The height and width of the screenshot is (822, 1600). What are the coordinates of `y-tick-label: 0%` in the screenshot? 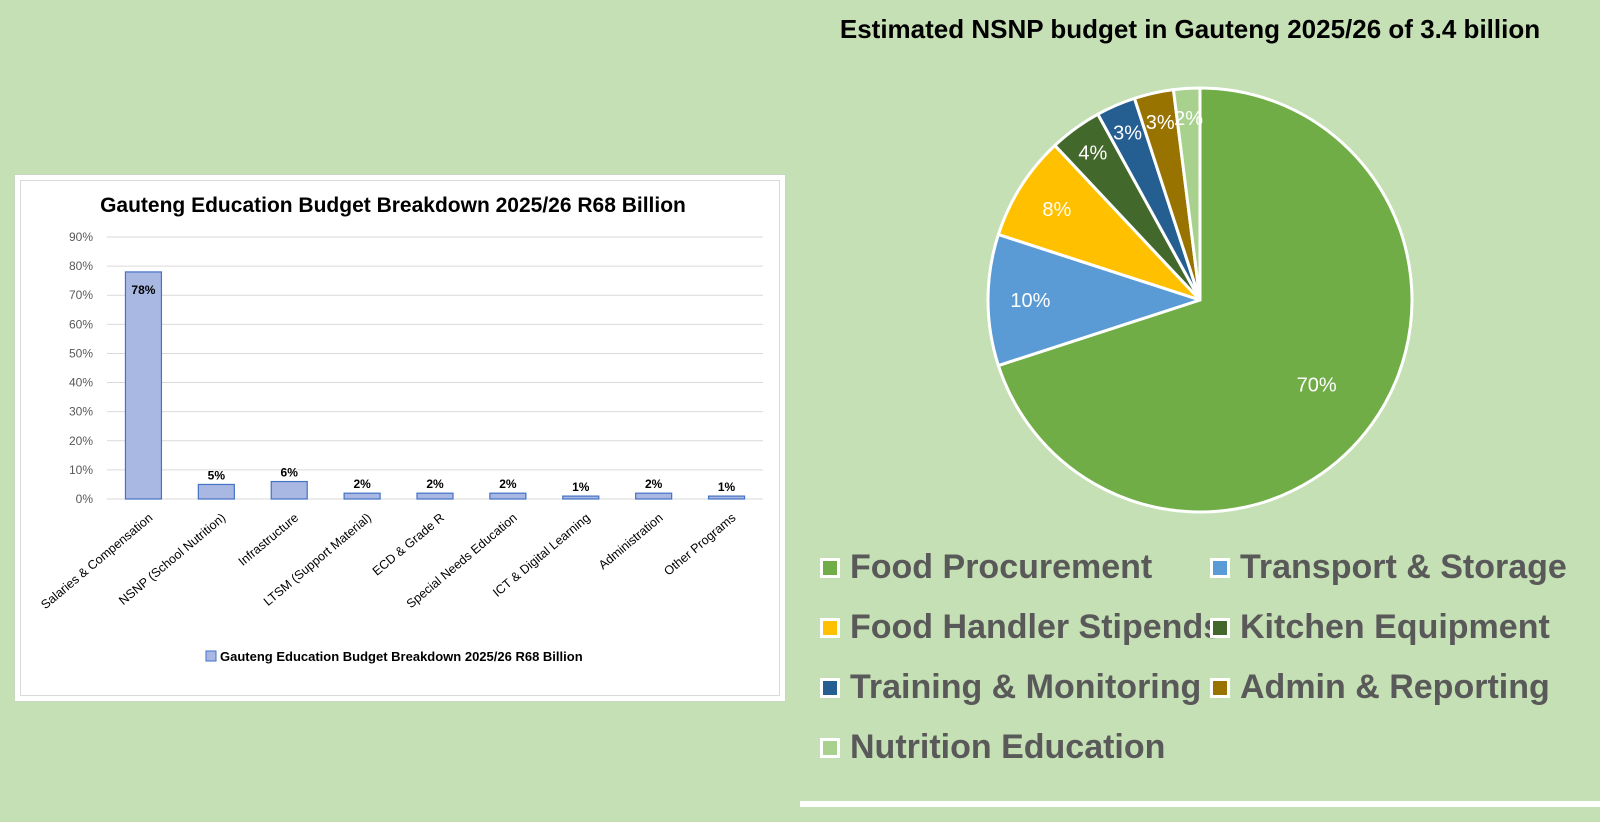 It's located at (85, 499).